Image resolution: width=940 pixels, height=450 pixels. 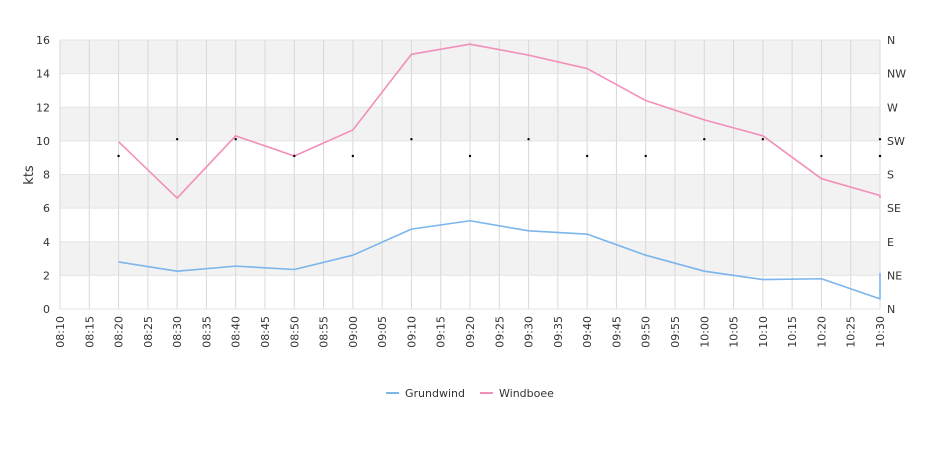 What do you see at coordinates (896, 74) in the screenshot?
I see `direction-tick-label: NW` at bounding box center [896, 74].